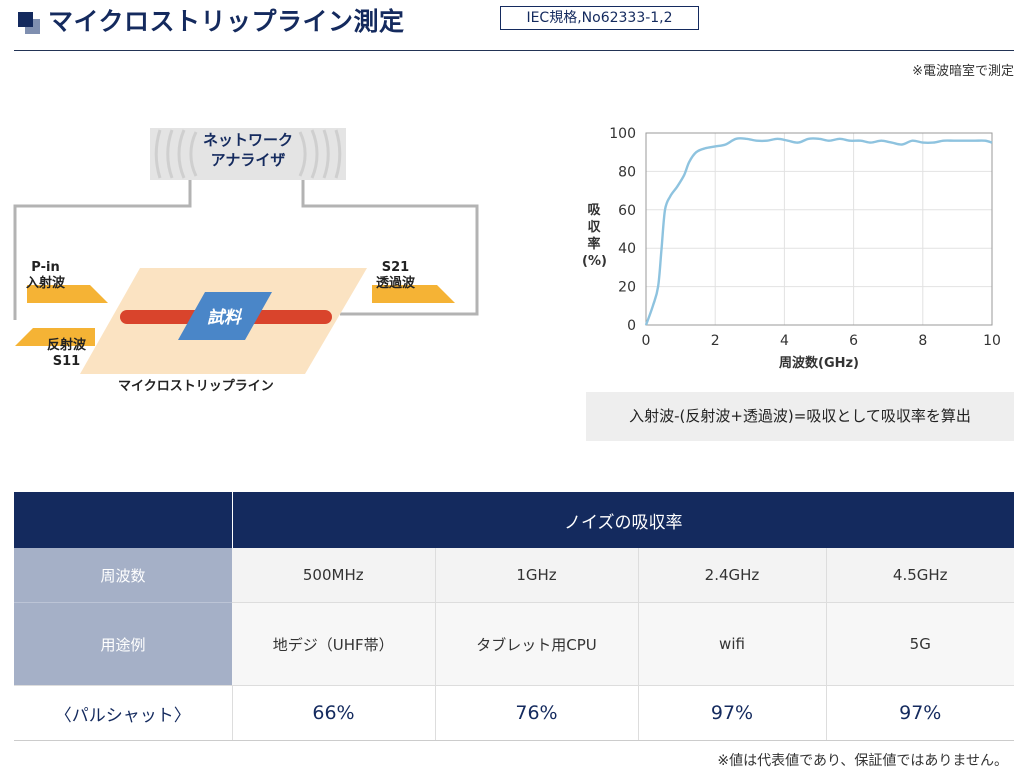 The height and width of the screenshot is (779, 1022). Describe the element at coordinates (55, 337) in the screenshot. I see `reflected-wave-arrow` at that location.